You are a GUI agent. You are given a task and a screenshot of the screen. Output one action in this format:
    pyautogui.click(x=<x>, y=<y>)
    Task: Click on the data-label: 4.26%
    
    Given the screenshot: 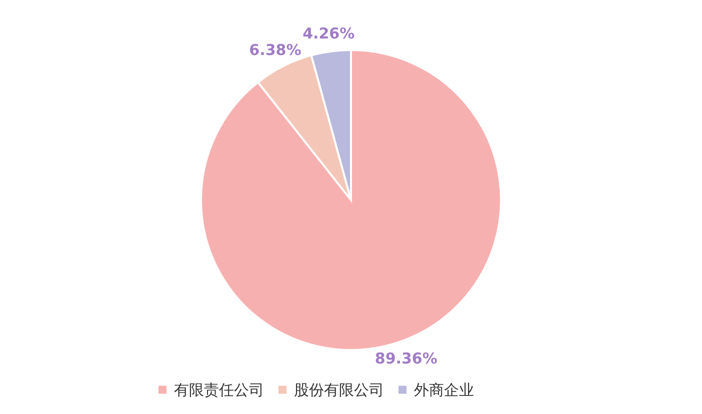 What is the action you would take?
    pyautogui.click(x=328, y=33)
    